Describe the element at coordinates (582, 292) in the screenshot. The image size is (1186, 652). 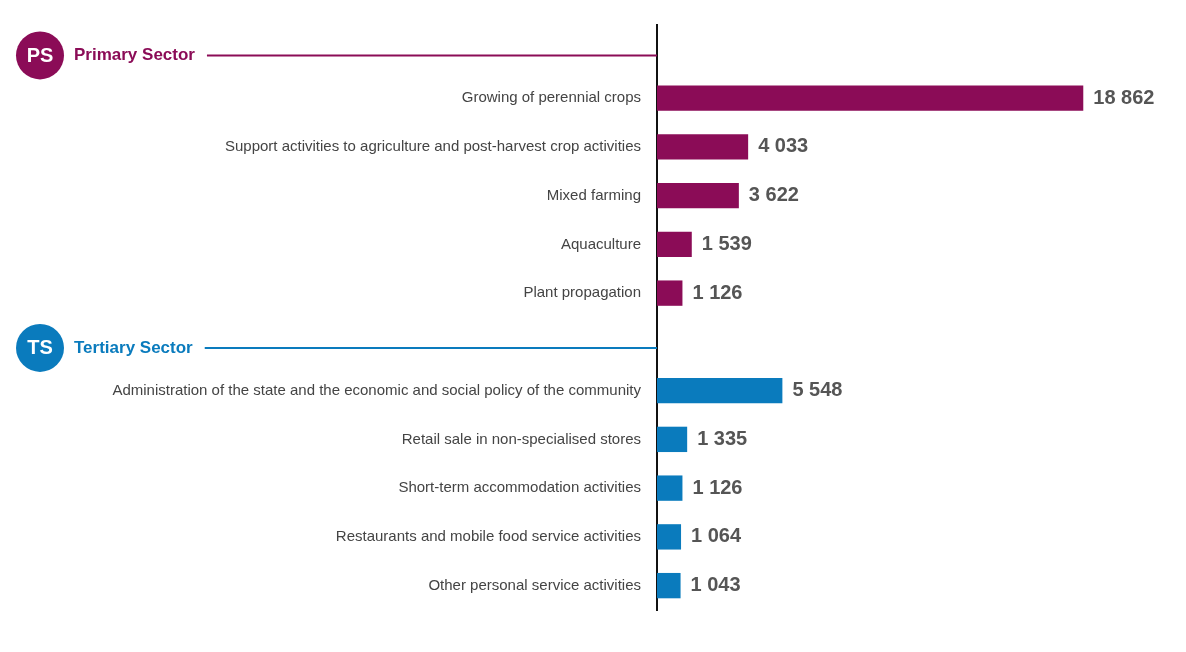
I see `y-tick-label: Plant propagation` at that location.